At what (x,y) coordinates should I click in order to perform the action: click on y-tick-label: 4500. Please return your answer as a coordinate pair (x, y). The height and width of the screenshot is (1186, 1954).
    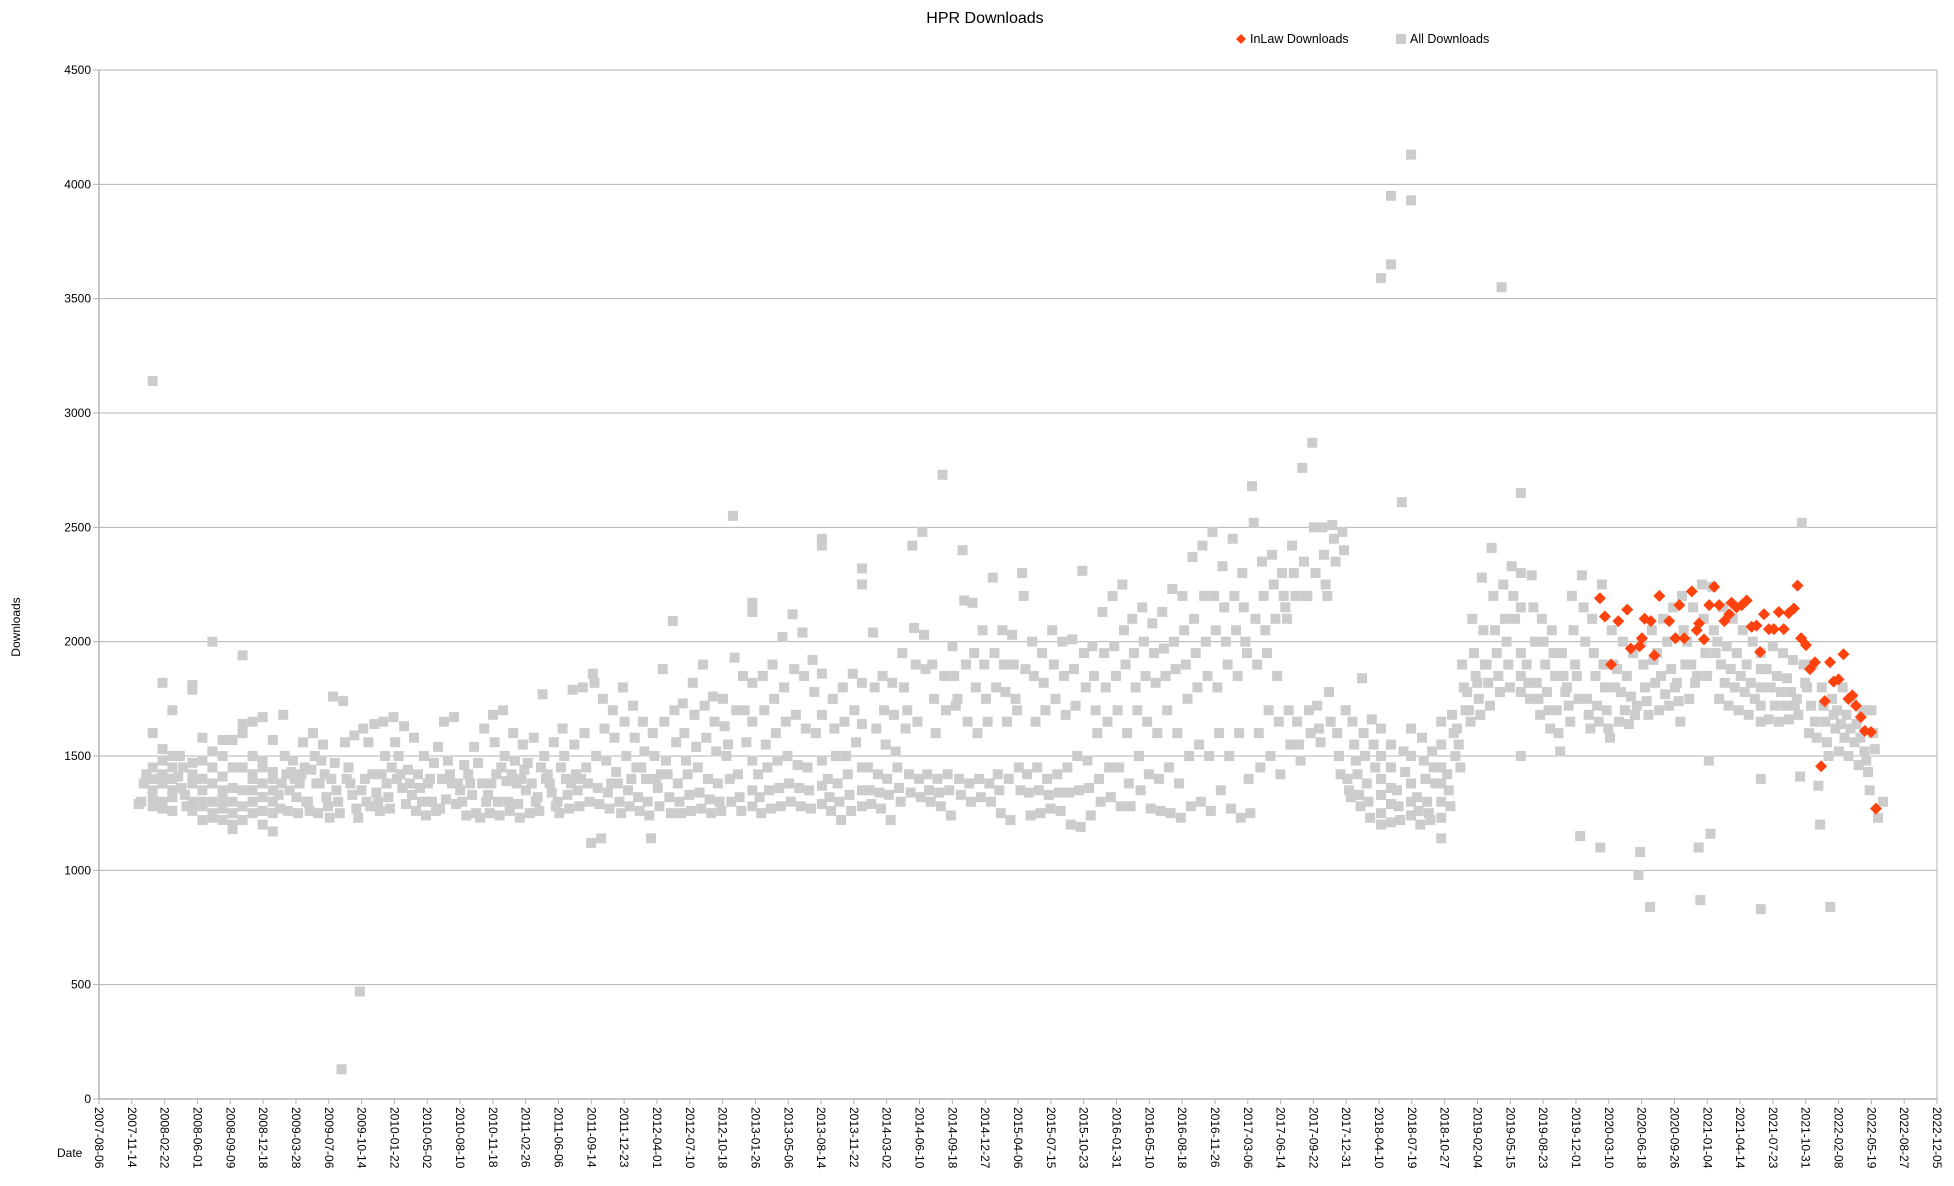
    Looking at the image, I should click on (77, 70).